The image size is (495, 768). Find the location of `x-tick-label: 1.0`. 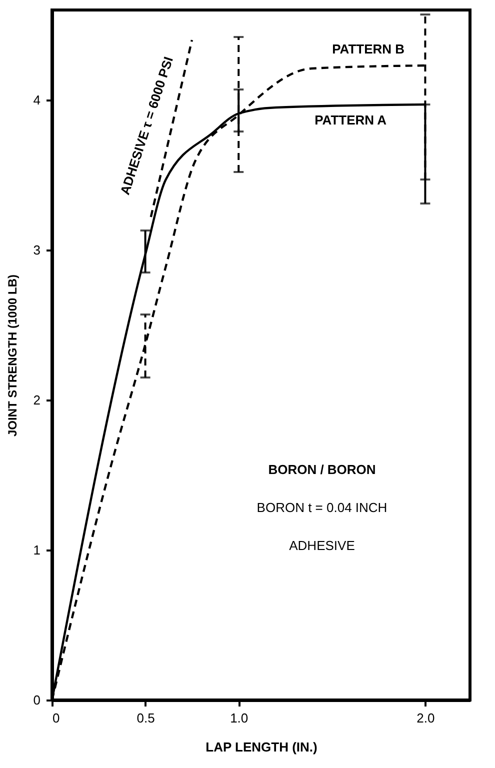

x-tick-label: 1.0 is located at coordinates (239, 718).